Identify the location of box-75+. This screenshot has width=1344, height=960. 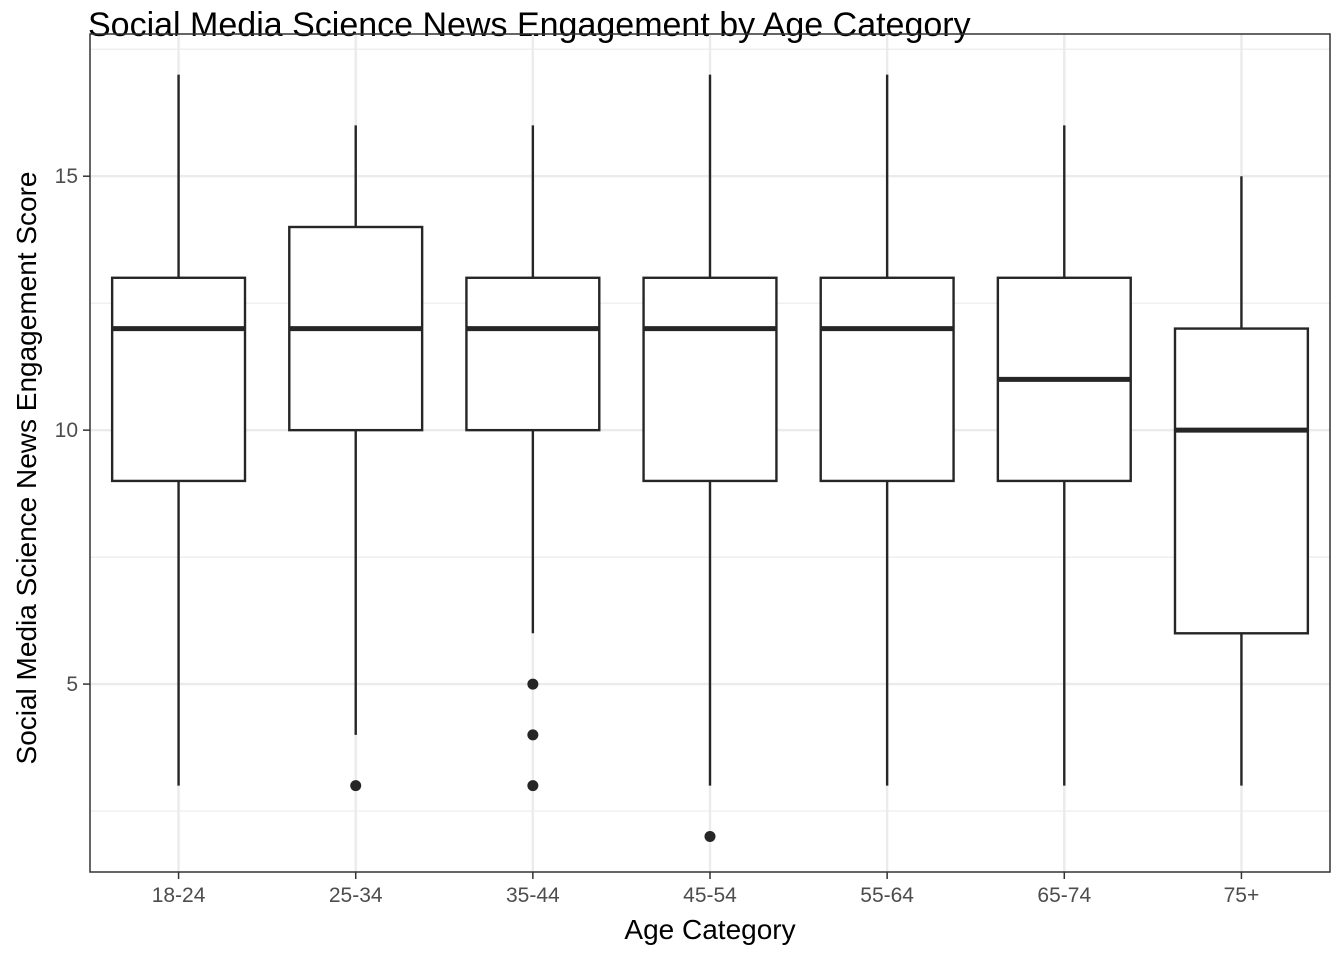
(1241, 481).